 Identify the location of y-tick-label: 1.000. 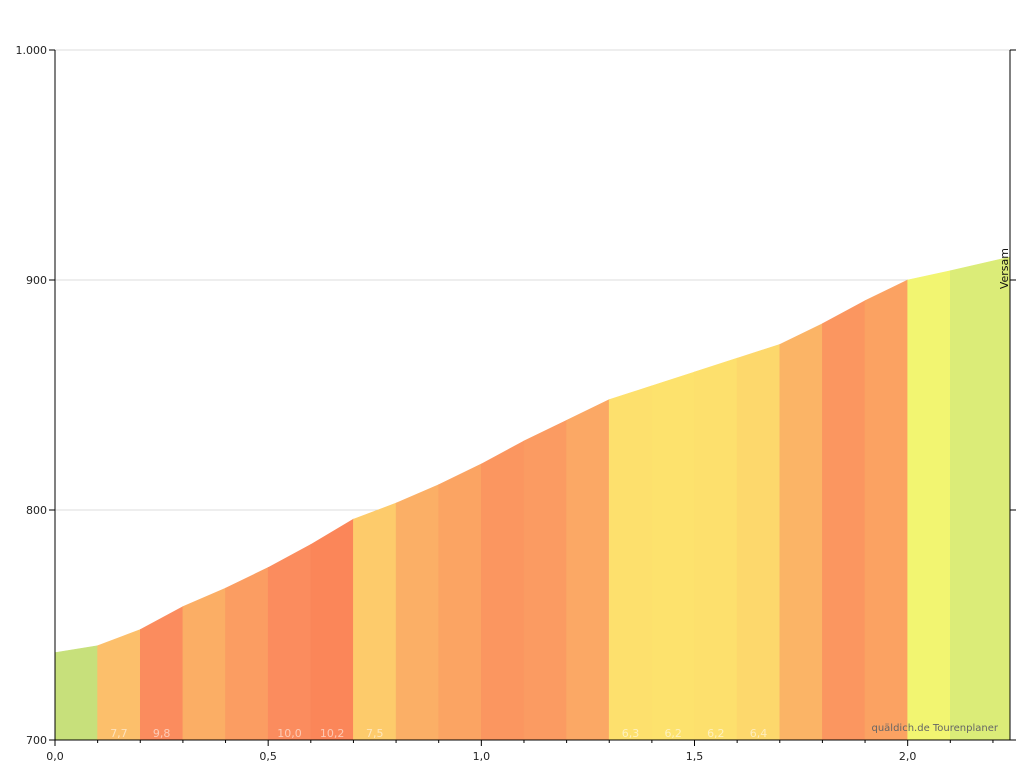
(32, 50).